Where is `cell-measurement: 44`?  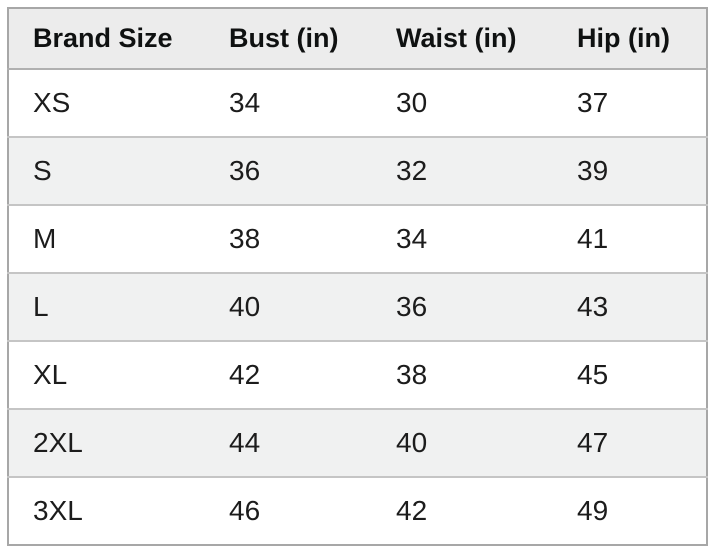
cell-measurement: 44 is located at coordinates (288, 443).